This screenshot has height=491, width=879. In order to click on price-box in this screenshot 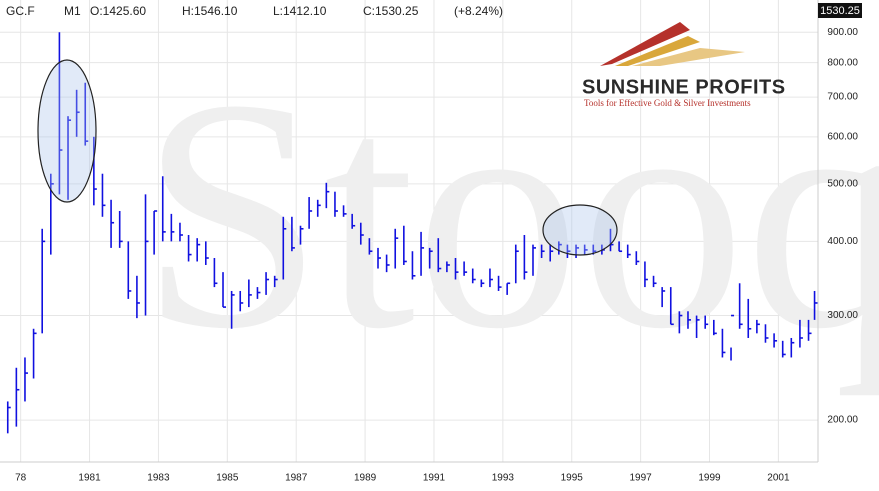, I will do `click(840, 10)`.